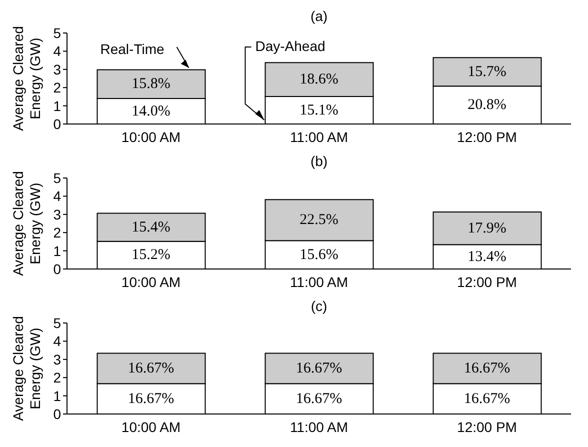 Image resolution: width=588 pixels, height=447 pixels. Describe the element at coordinates (319, 220) in the screenshot. I see `annotation: 22.5%` at that location.